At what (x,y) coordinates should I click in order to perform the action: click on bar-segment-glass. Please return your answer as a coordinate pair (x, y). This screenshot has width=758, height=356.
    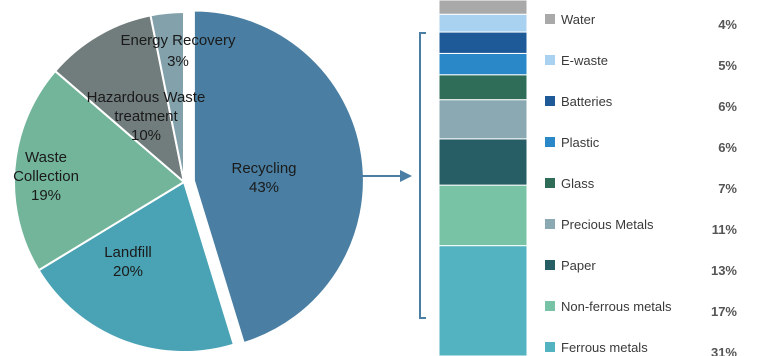
    Looking at the image, I should click on (483, 87).